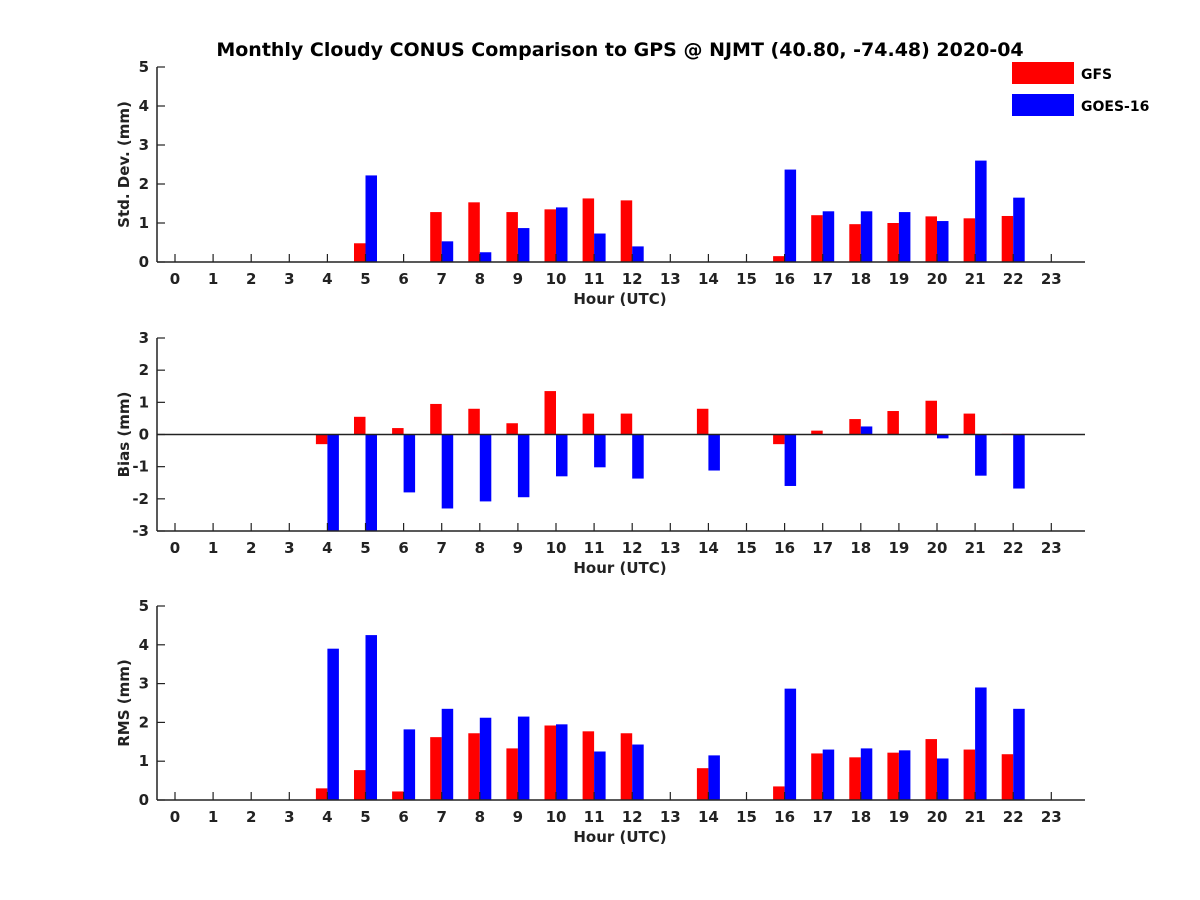 The image size is (1200, 900). What do you see at coordinates (144, 106) in the screenshot?
I see `y-tick-label: 4` at bounding box center [144, 106].